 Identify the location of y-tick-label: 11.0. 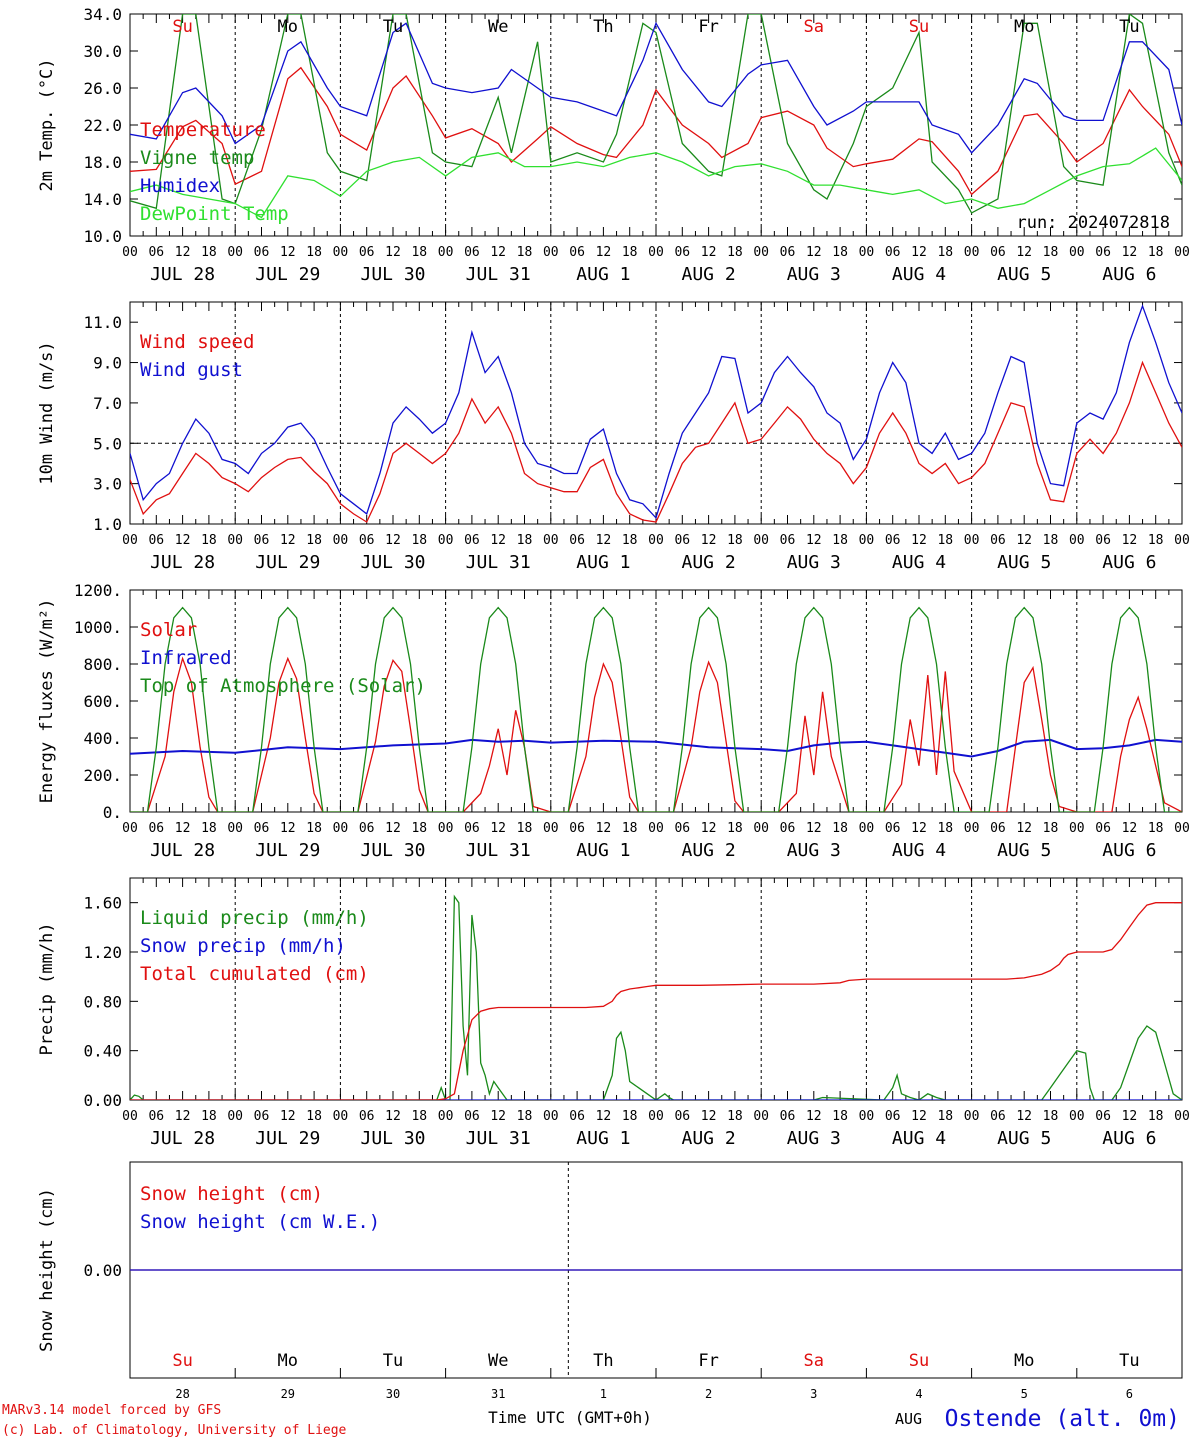
(102, 322).